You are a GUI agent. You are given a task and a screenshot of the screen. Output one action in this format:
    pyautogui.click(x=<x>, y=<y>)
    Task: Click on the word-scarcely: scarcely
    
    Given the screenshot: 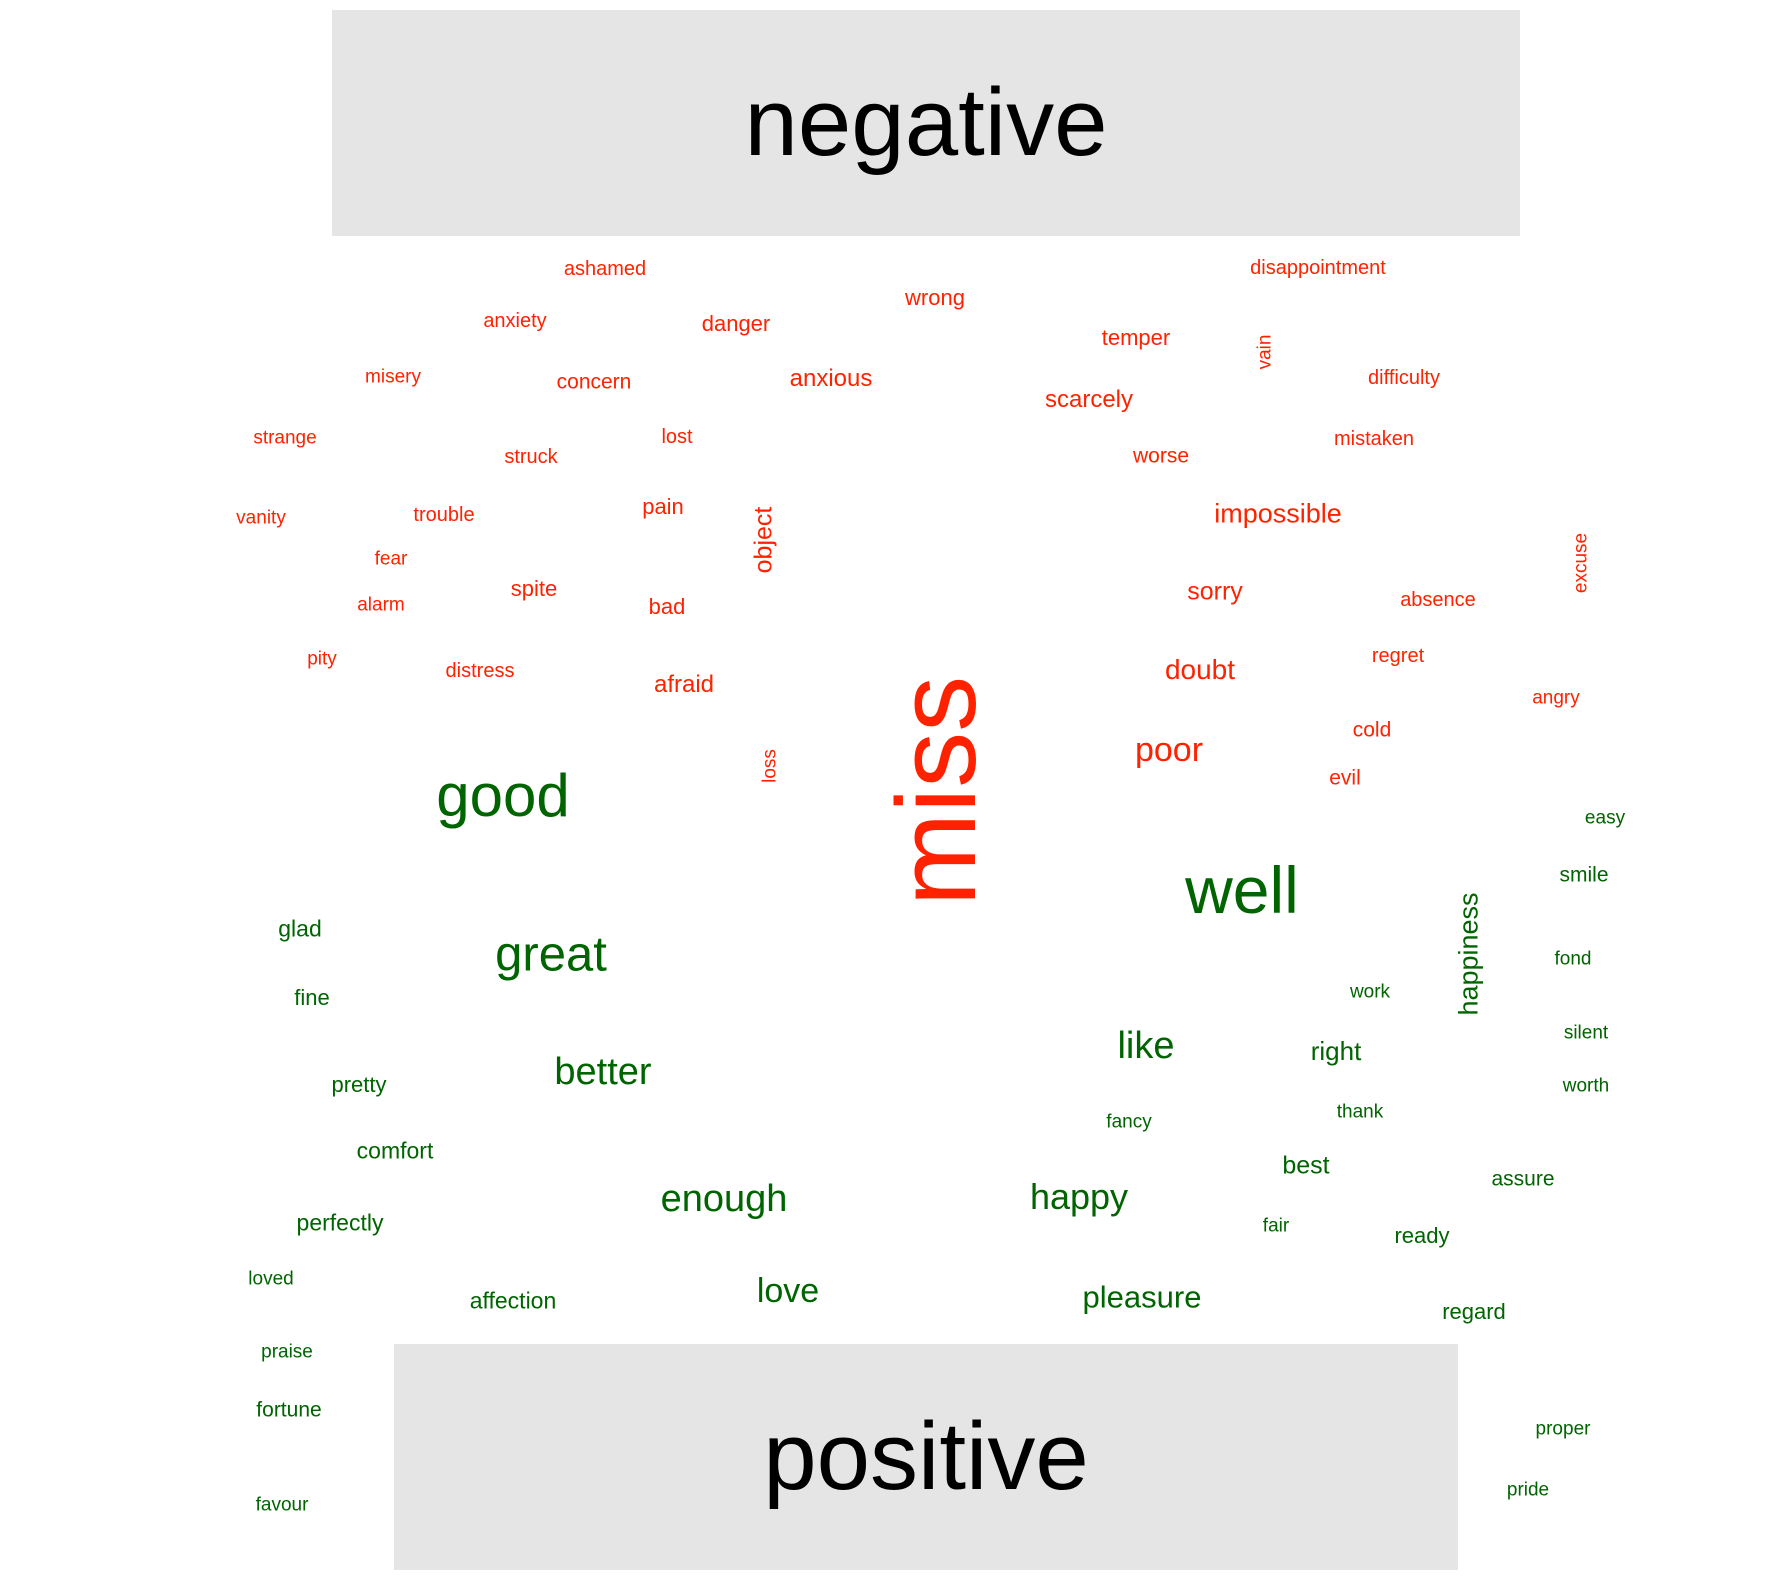 What is the action you would take?
    pyautogui.click(x=1089, y=399)
    